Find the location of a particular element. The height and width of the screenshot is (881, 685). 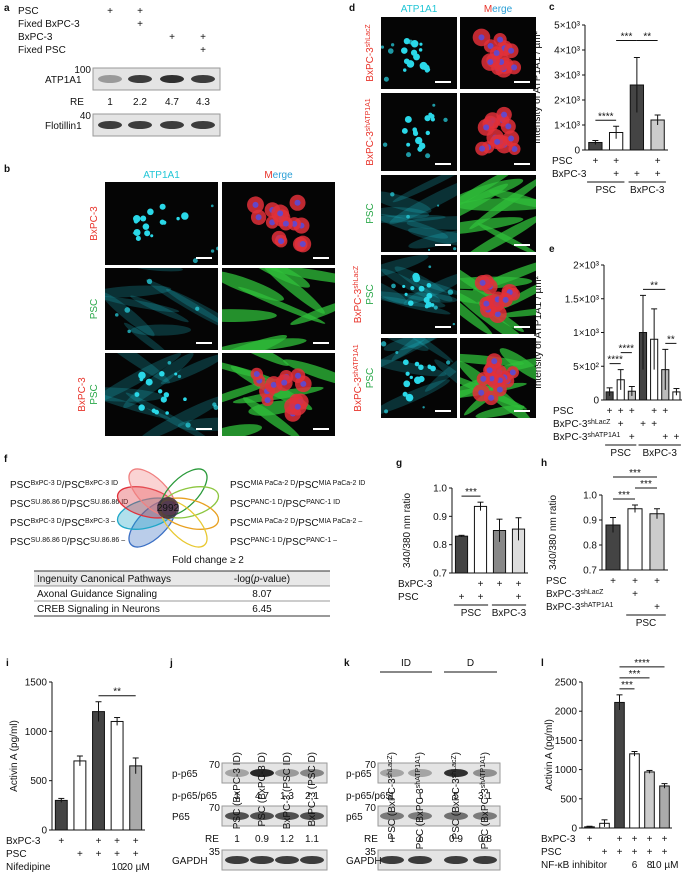

quant-value: 1 is located at coordinates (392, 839).